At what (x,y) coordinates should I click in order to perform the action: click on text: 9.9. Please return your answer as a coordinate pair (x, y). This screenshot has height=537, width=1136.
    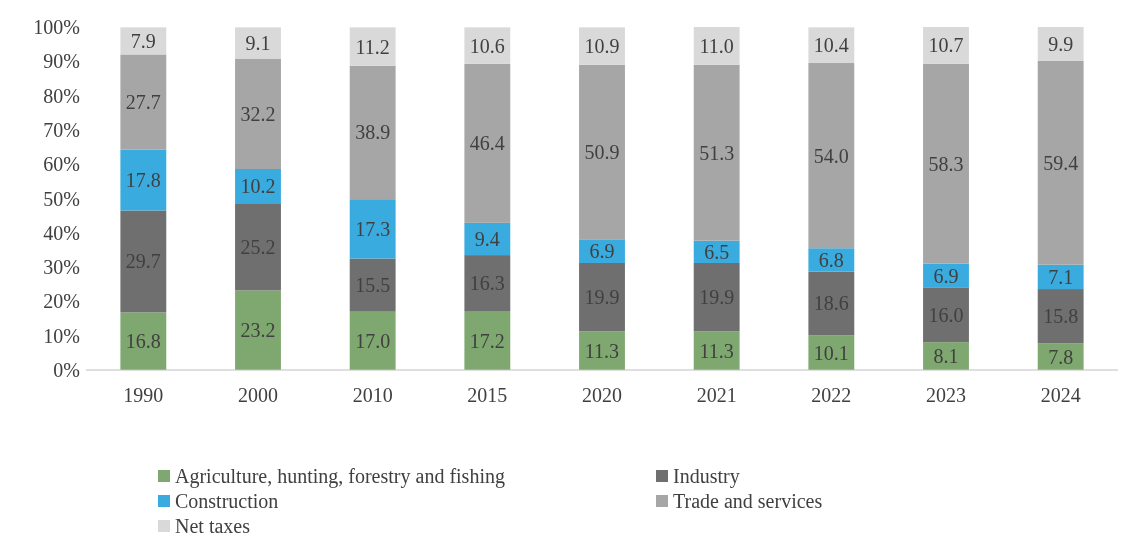
    Looking at the image, I should click on (1061, 43).